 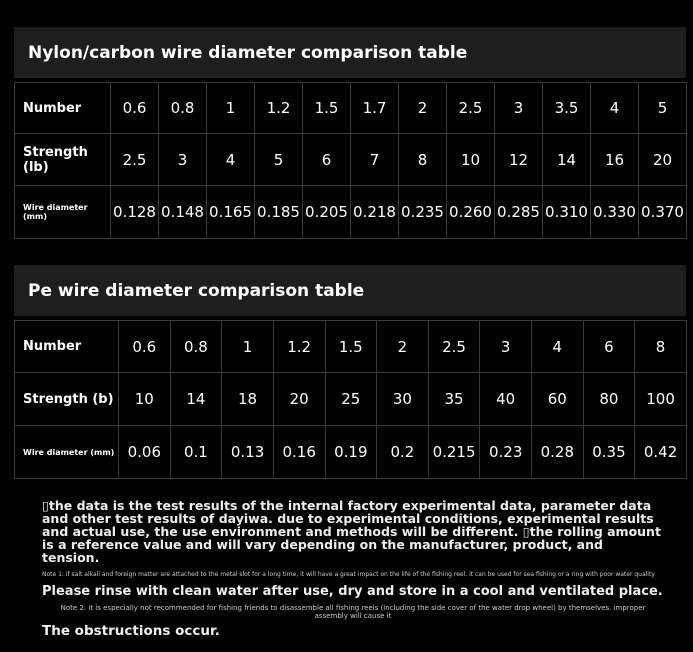 I want to click on table-cell: 0.215, so click(x=454, y=452).